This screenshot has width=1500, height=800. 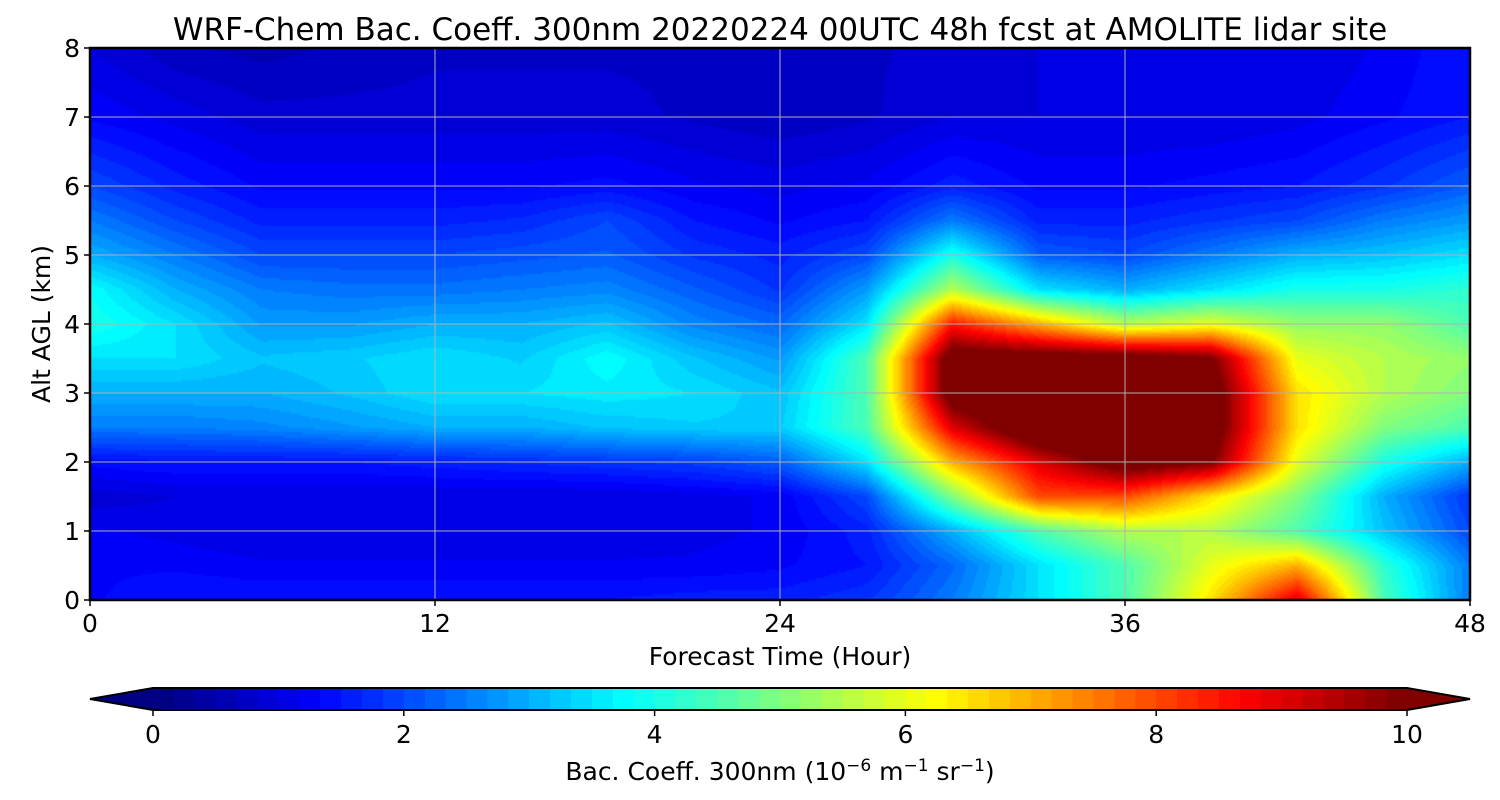 I want to click on x-axis: 0 12 24 36 48, so click(x=784, y=619).